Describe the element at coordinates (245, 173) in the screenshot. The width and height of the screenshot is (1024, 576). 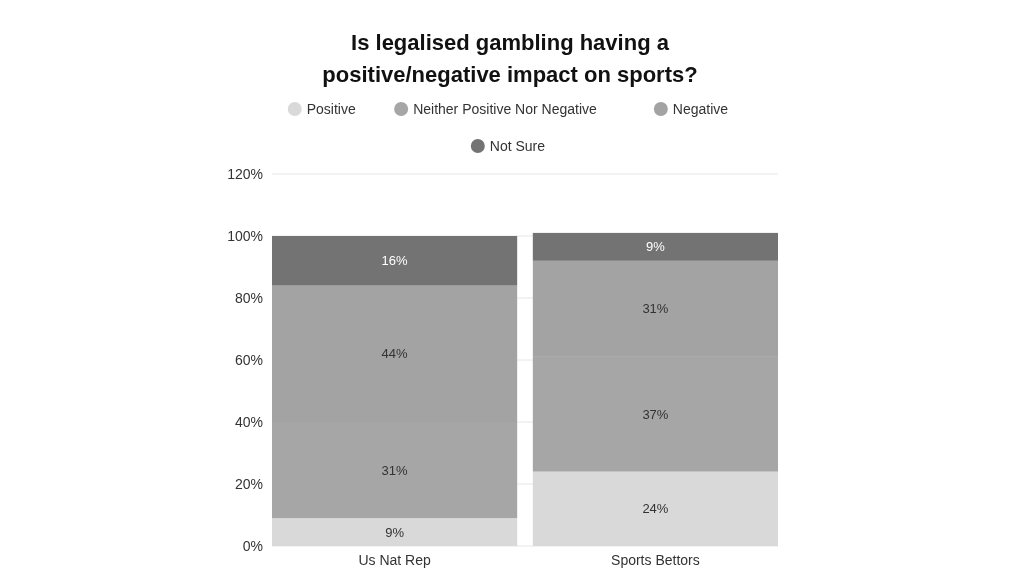
I see `y-tick-label: 120%` at that location.